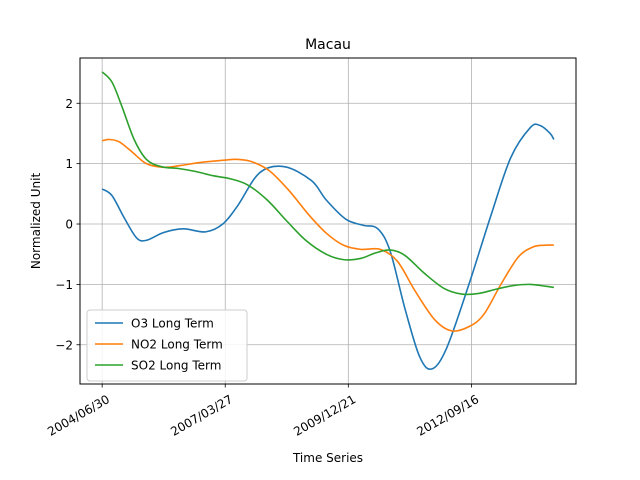 The width and height of the screenshot is (640, 480). What do you see at coordinates (36, 221) in the screenshot?
I see `y-axis-label: Normalized Unit` at bounding box center [36, 221].